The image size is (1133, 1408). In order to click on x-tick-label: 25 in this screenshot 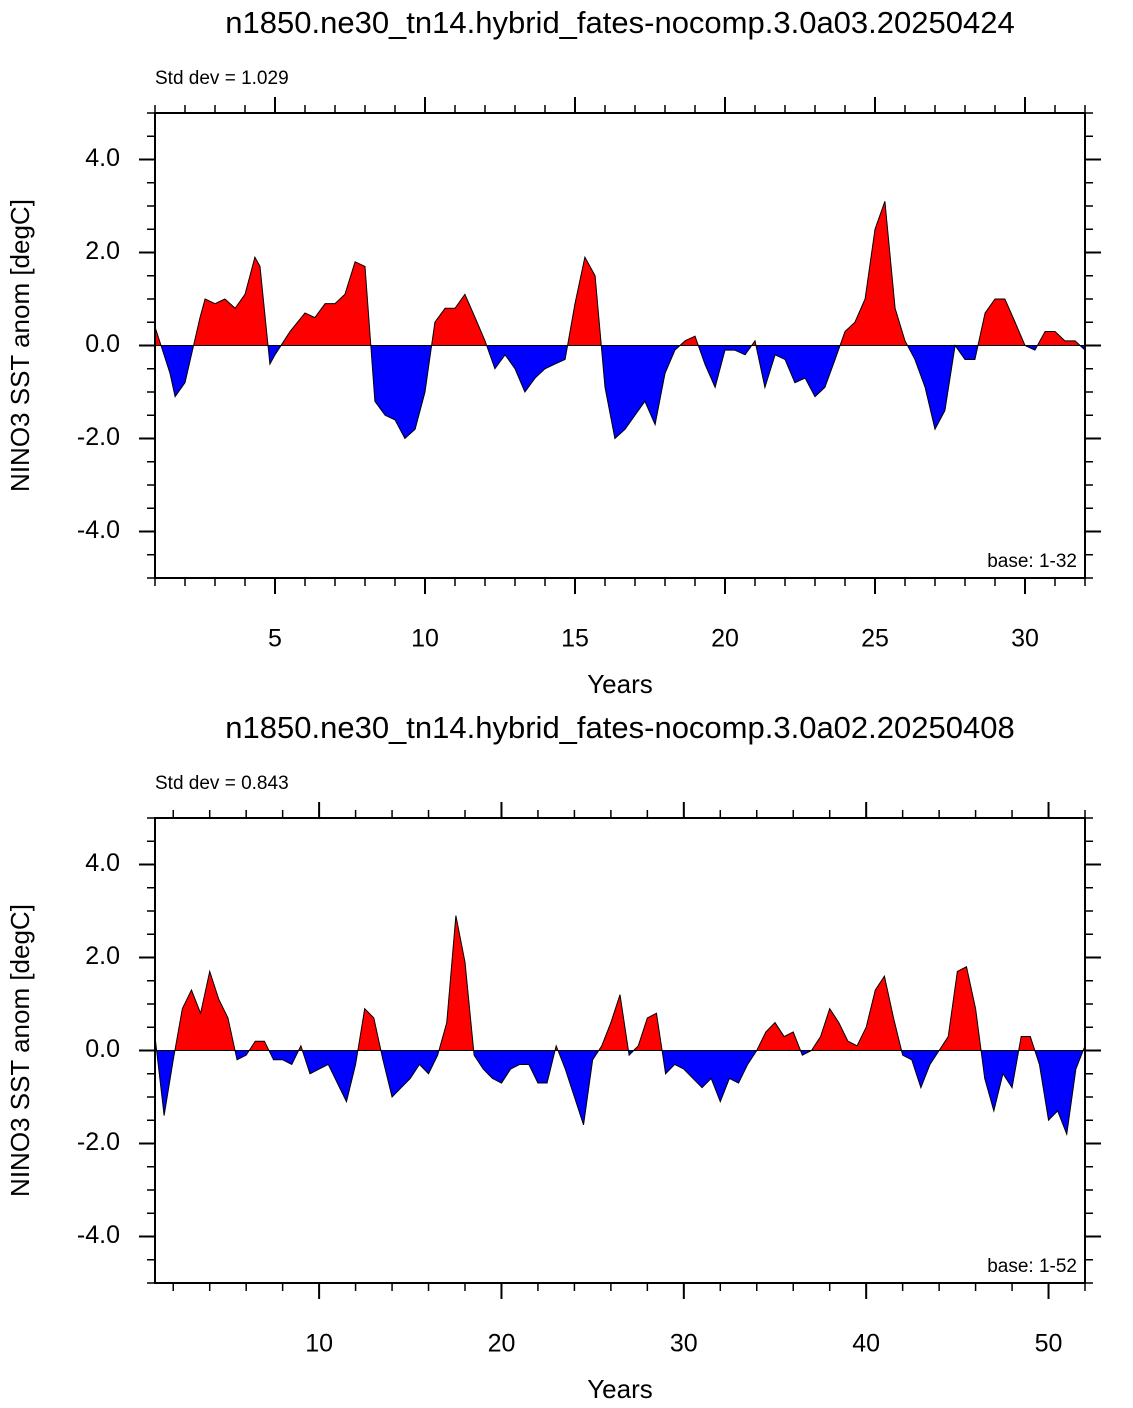, I will do `click(875, 639)`.